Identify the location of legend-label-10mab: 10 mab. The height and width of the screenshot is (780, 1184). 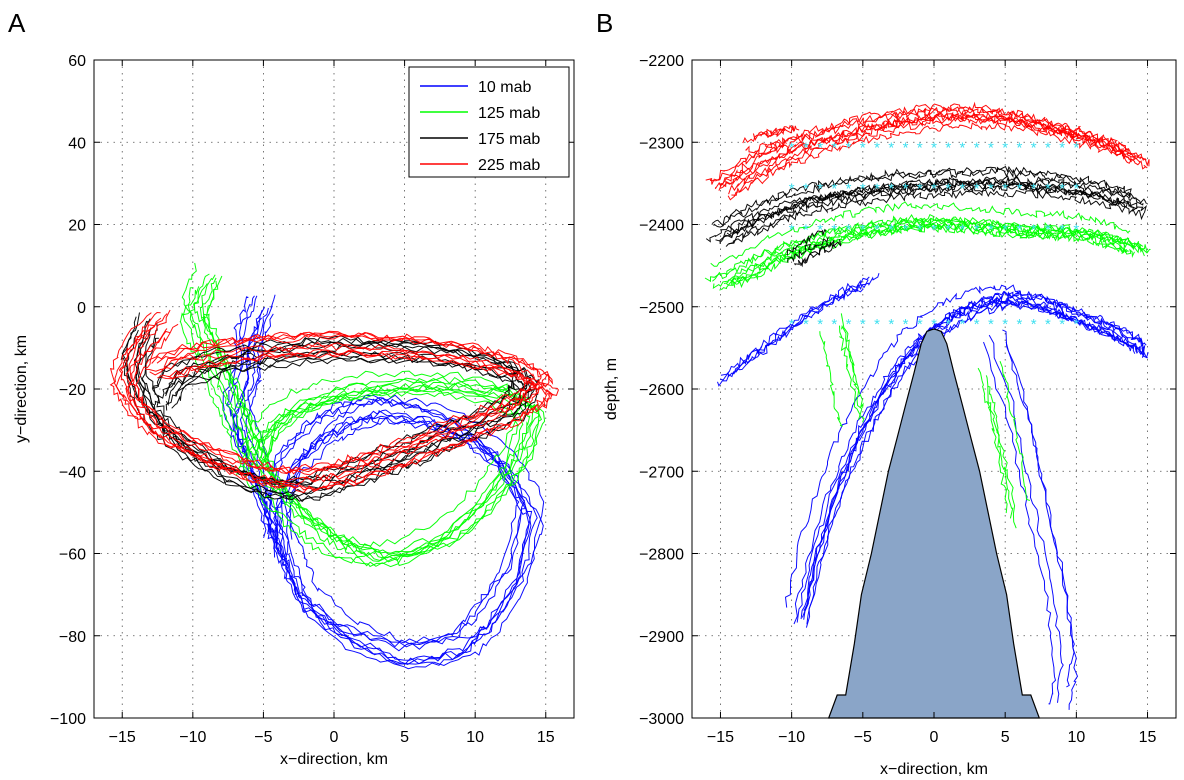
(504, 87).